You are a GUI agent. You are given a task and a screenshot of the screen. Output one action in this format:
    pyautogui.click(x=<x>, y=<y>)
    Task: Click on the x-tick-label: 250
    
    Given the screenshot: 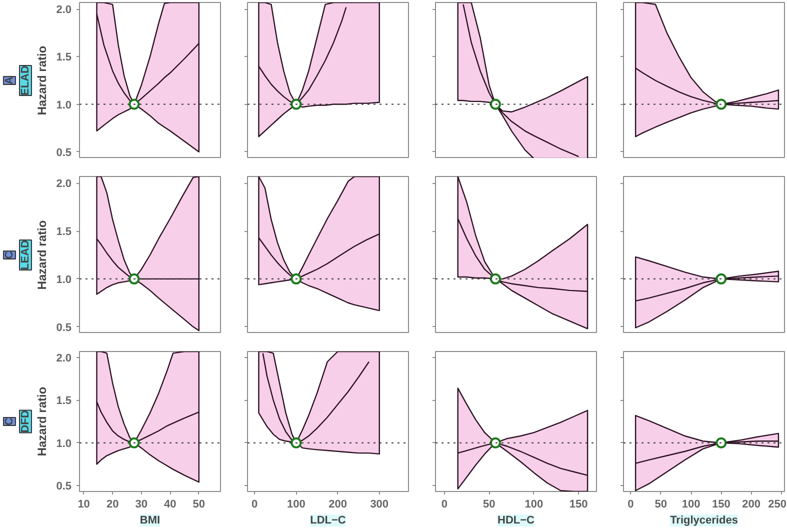 What is the action you would take?
    pyautogui.click(x=777, y=504)
    